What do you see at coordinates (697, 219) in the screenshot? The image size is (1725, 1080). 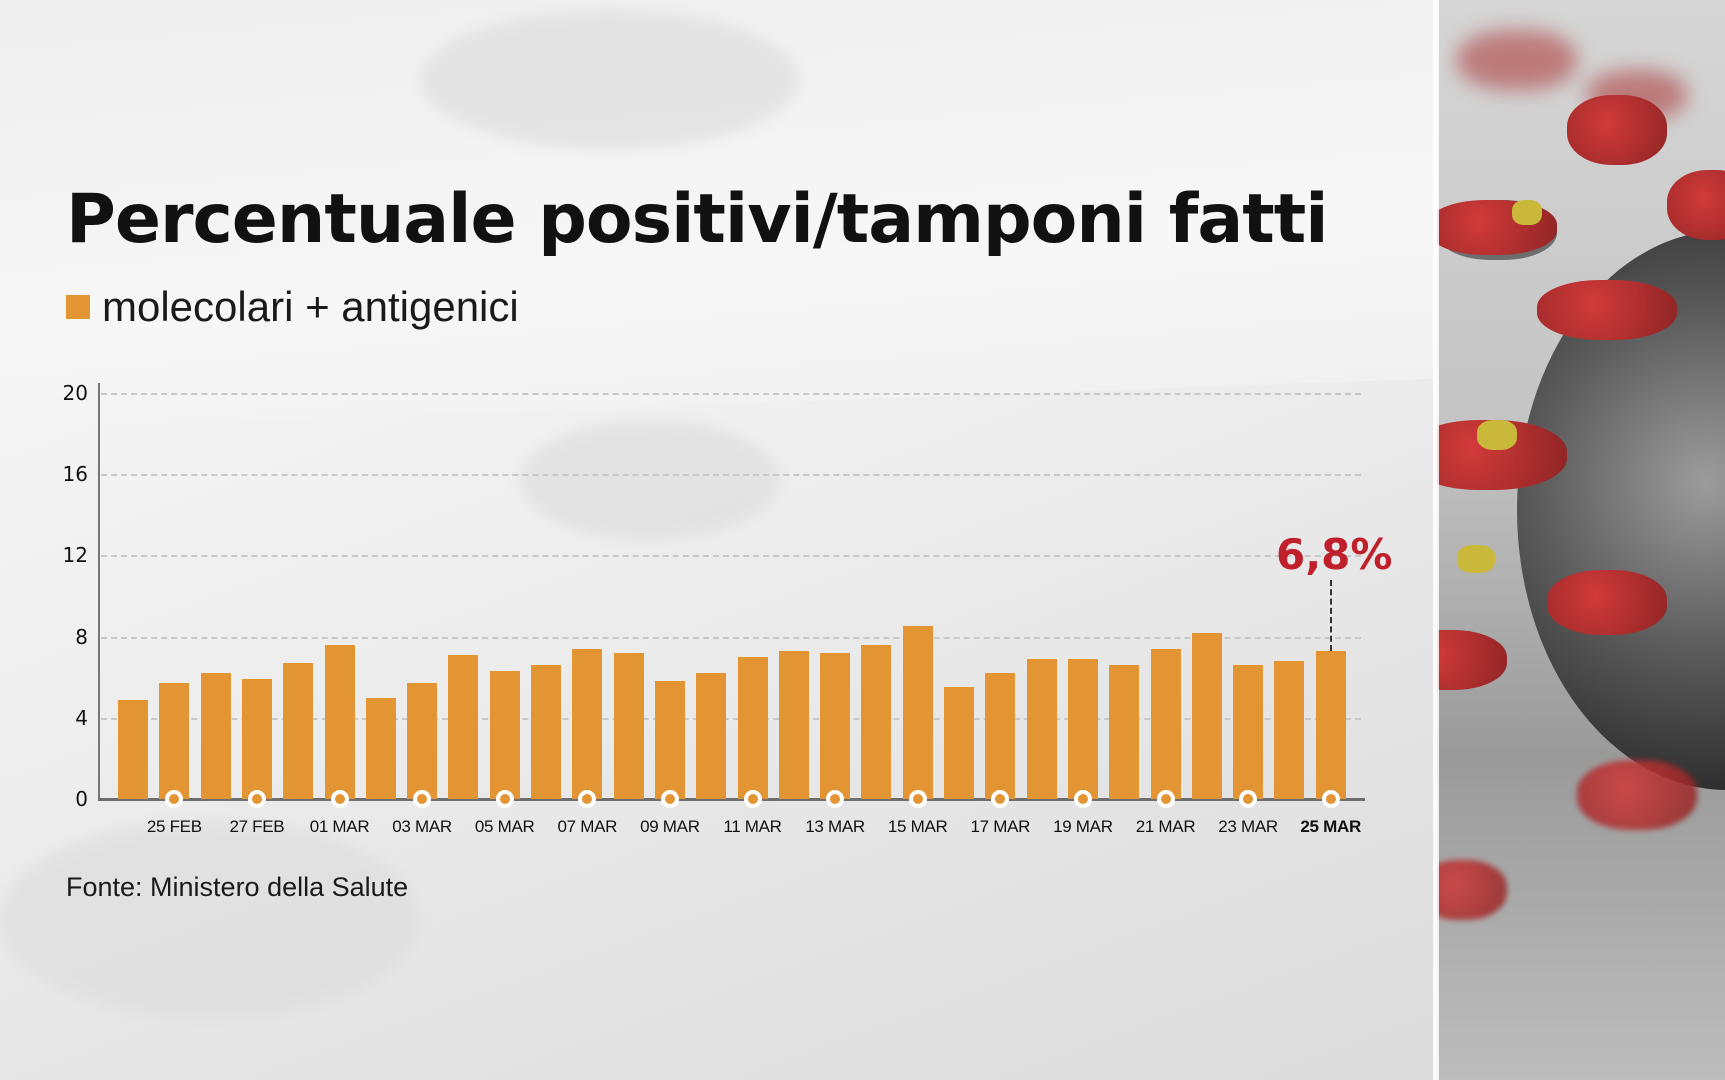 I see `chart-title: Percentuale positivi/tamponi fatti` at bounding box center [697, 219].